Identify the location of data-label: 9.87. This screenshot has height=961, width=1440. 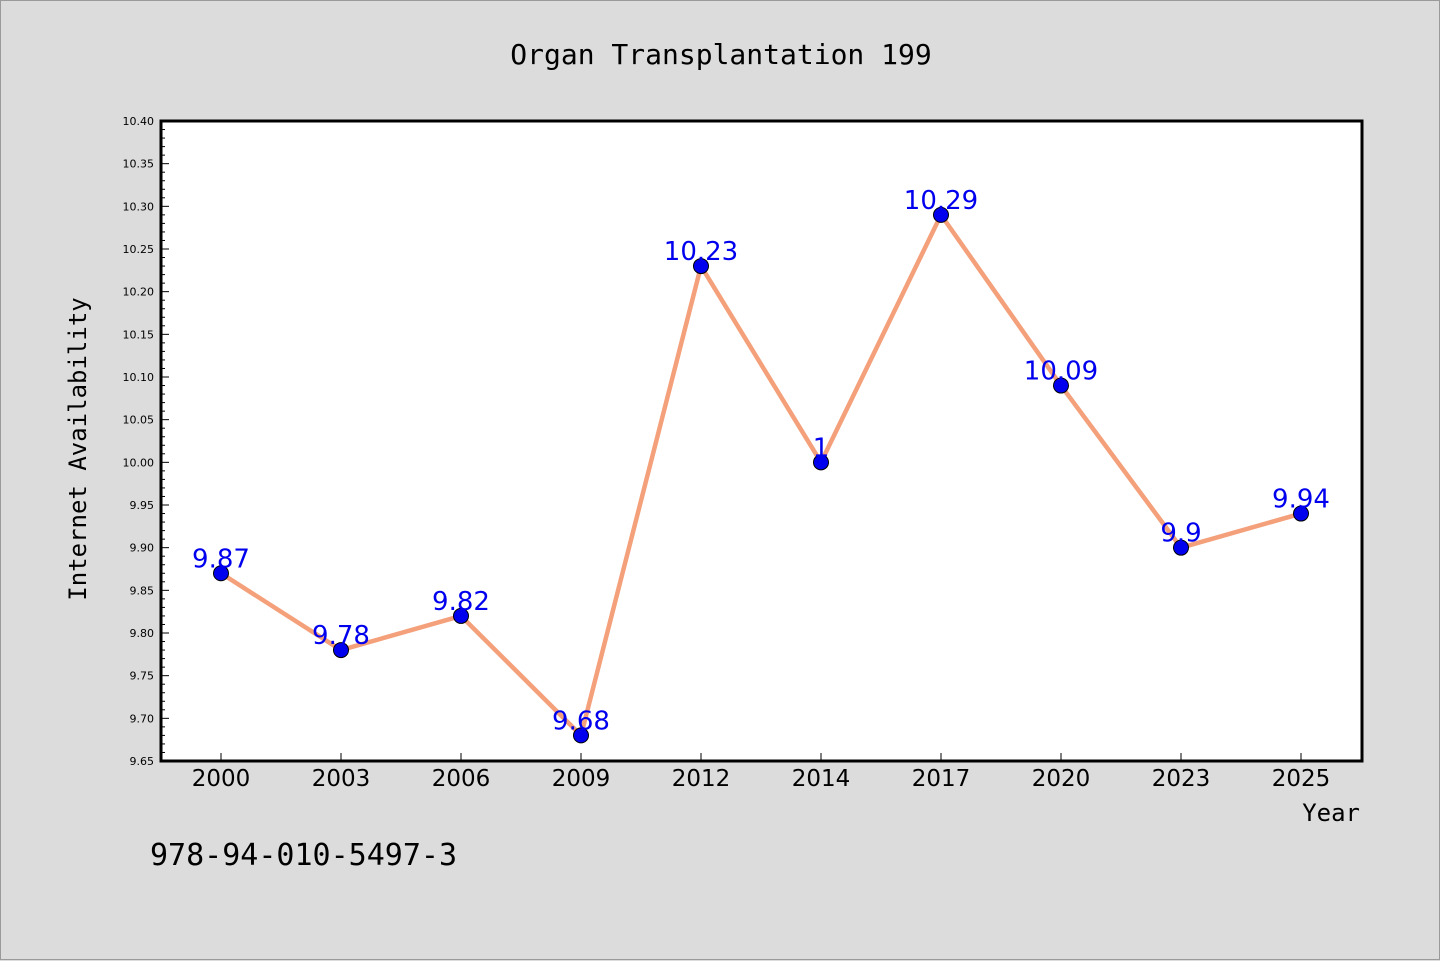
(221, 559).